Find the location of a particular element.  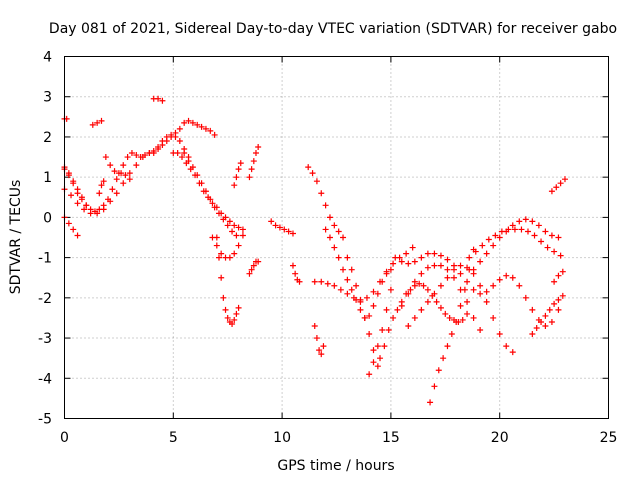

x-axis-title: GPS time / hours is located at coordinates (335, 466).